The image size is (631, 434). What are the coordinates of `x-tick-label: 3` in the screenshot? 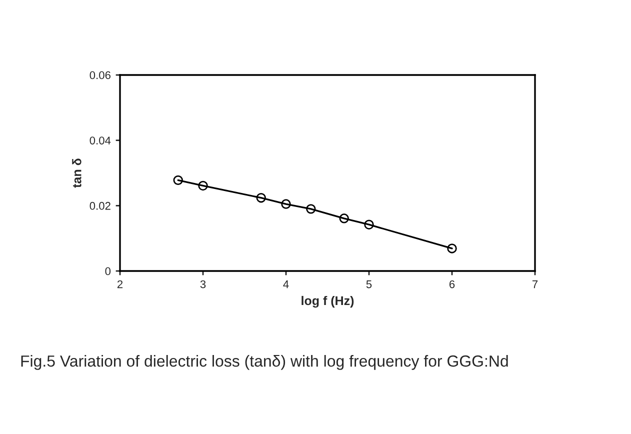 It's located at (203, 284).